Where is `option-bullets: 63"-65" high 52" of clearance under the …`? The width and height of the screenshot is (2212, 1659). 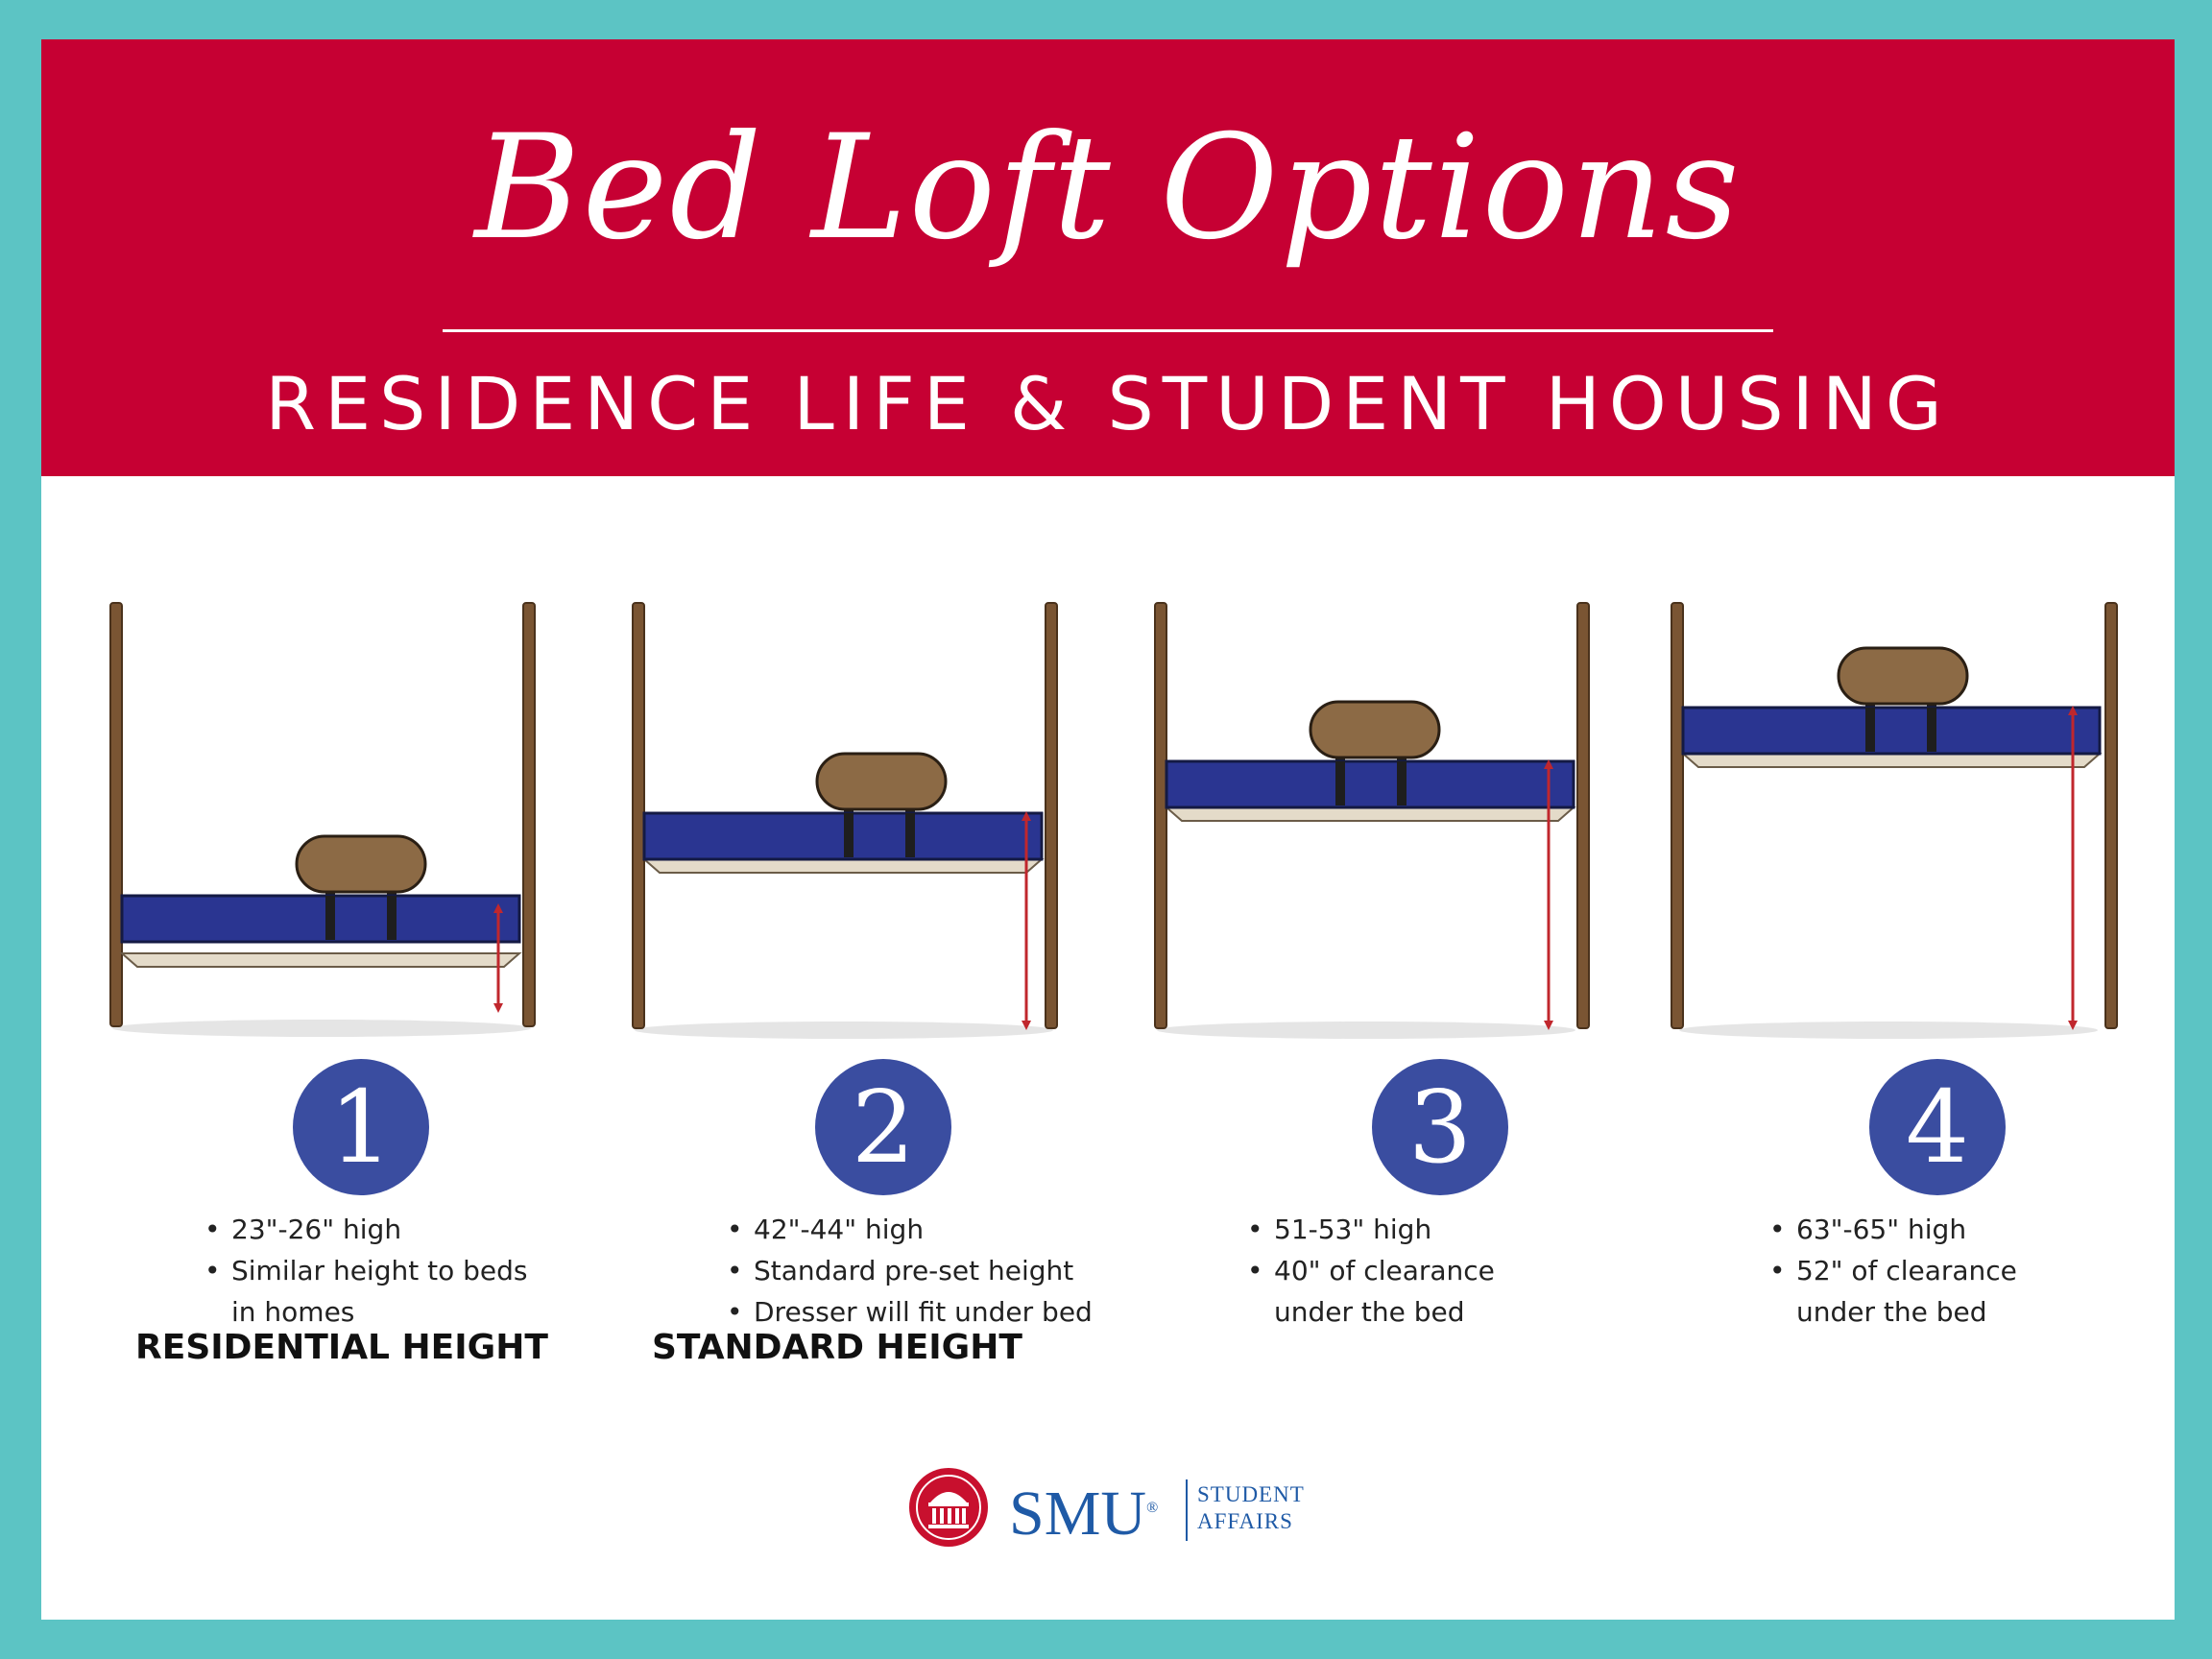
option-bullets: 63"-65" high 52" of clearance under the … is located at coordinates (1893, 1271).